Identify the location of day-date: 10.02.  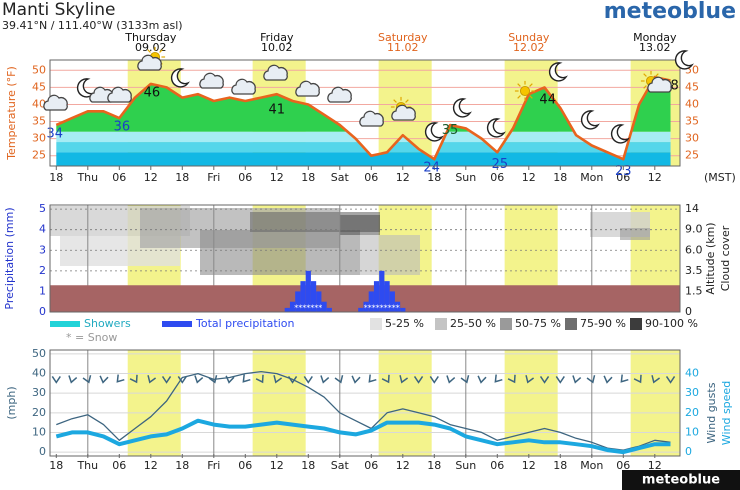
(277, 47).